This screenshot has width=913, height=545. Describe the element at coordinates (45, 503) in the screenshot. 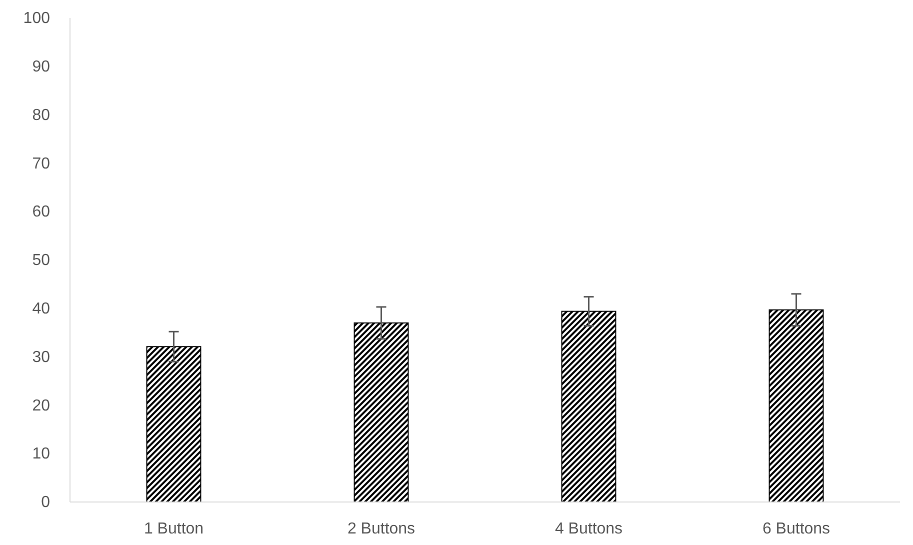

I see `y-tick-label: 0` at that location.